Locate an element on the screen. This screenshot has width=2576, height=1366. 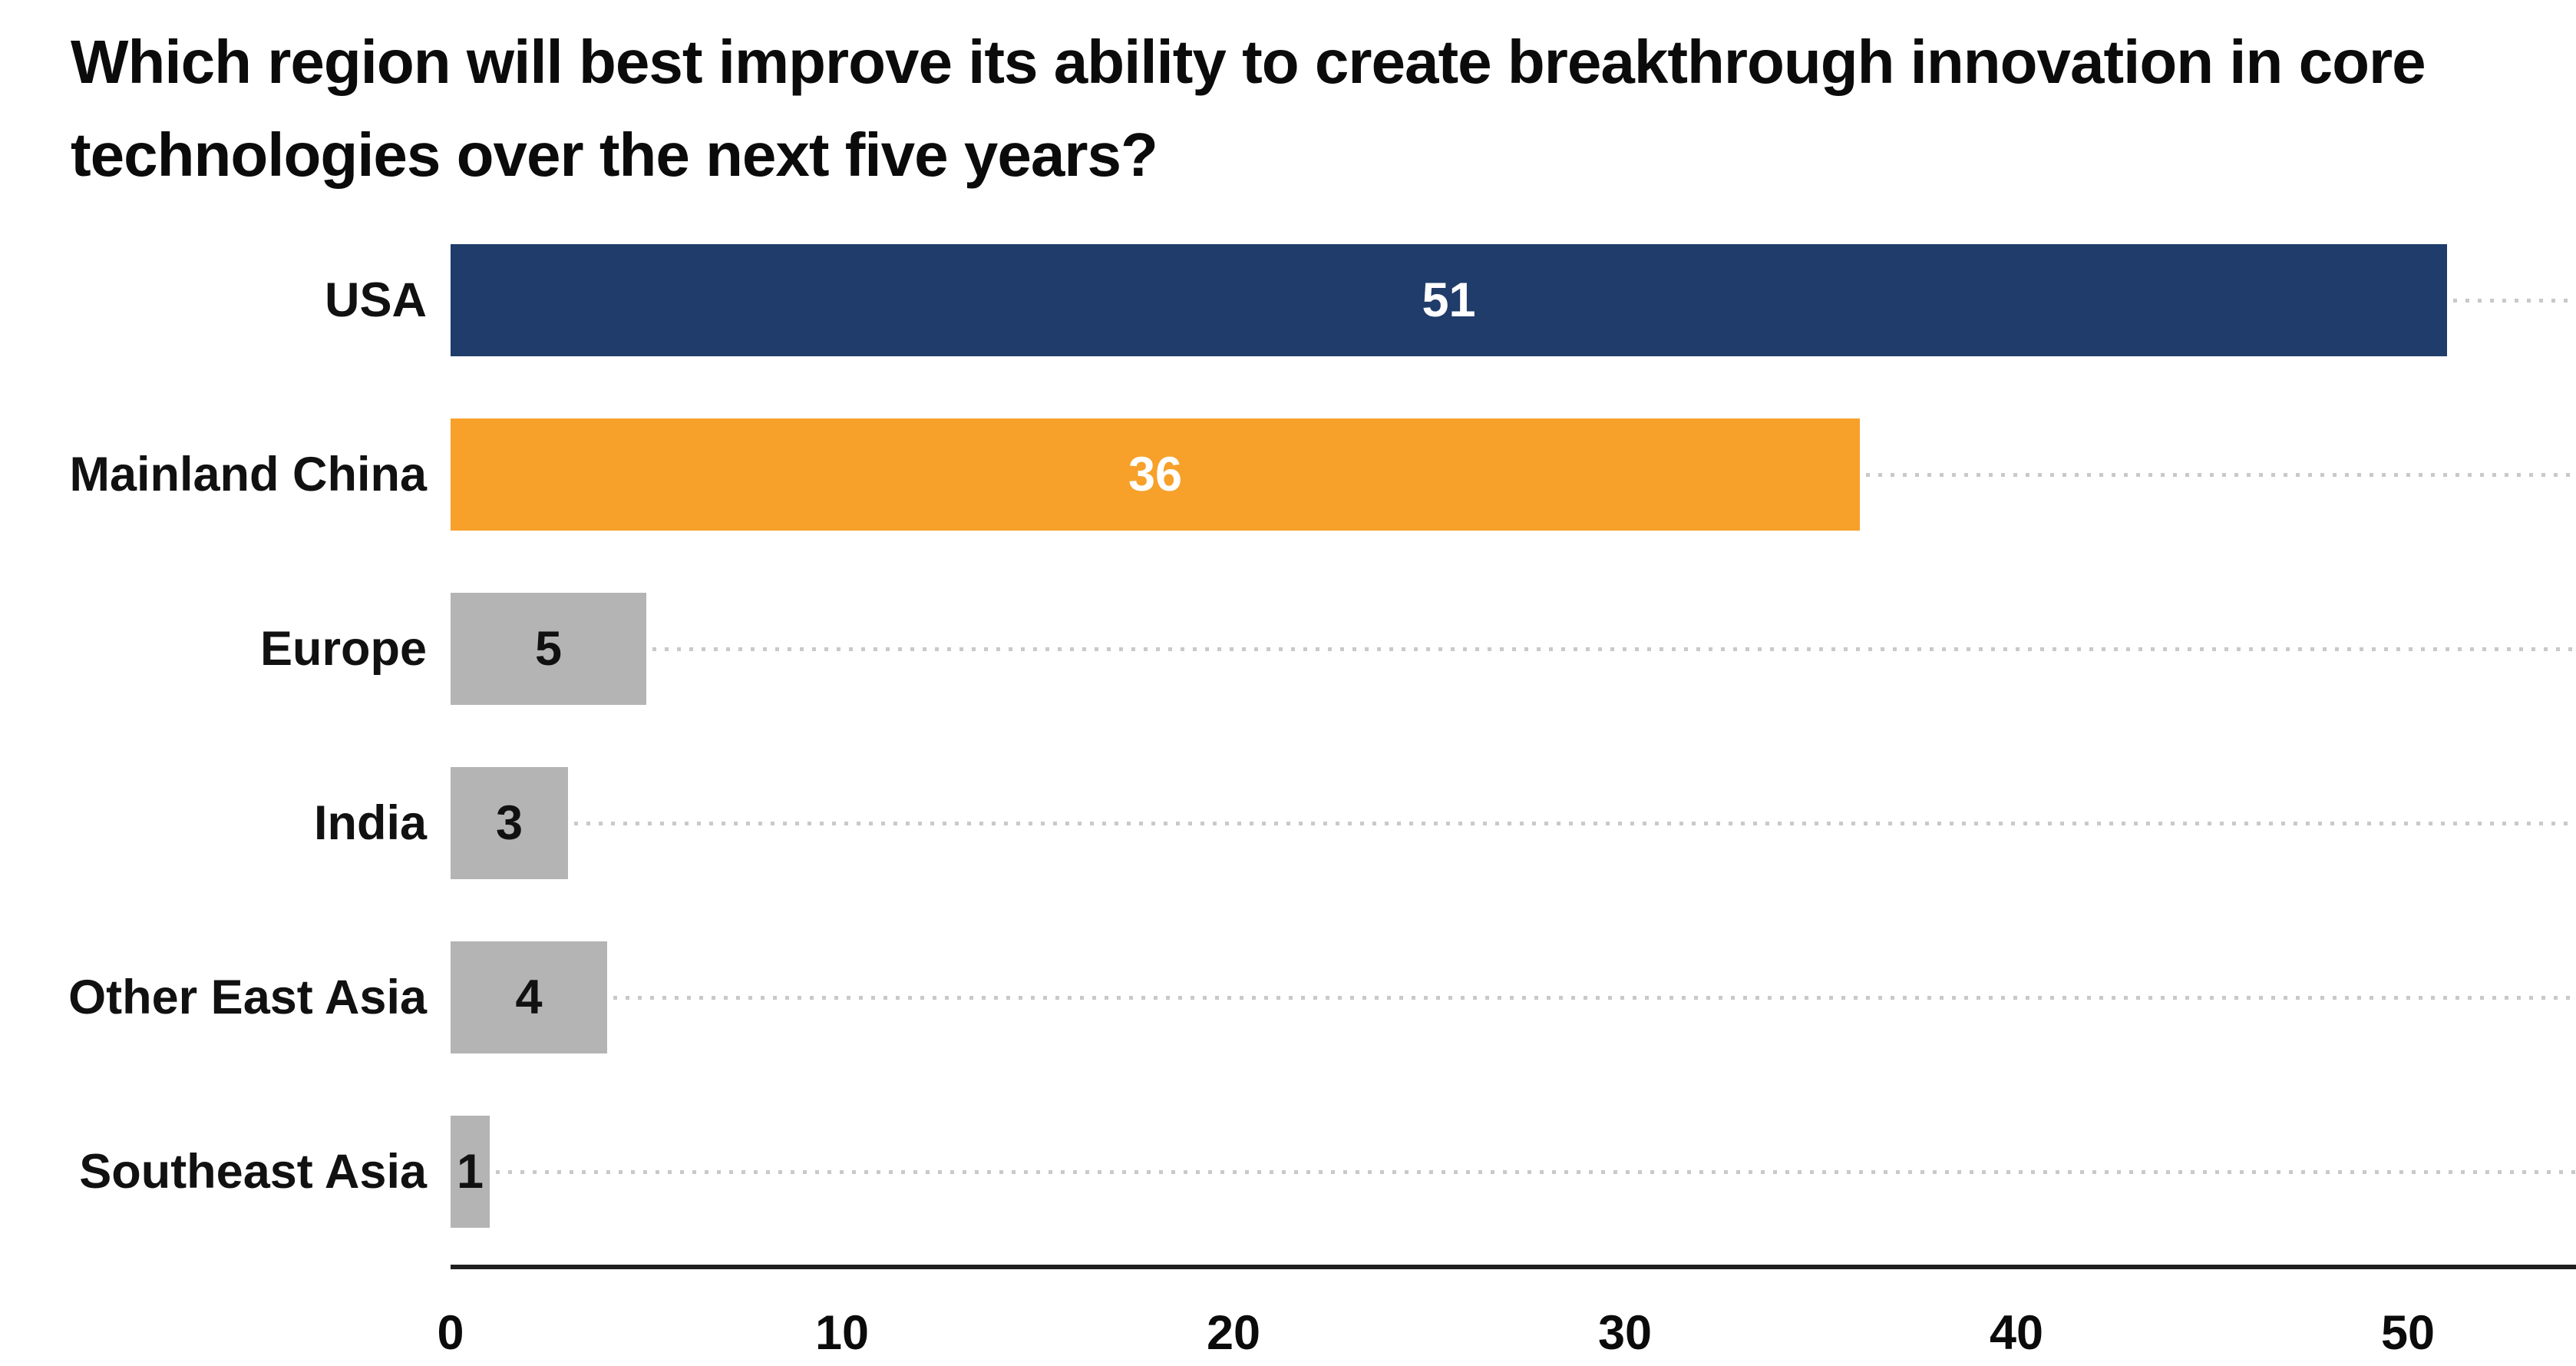
bar-other-east-asia: 4 is located at coordinates (529, 997).